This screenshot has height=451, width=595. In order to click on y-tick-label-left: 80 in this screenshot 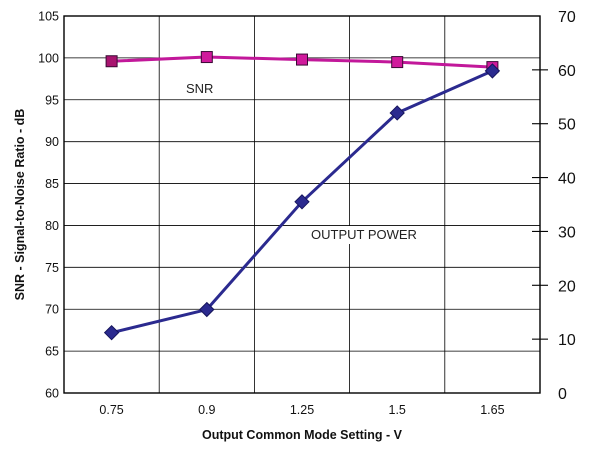, I will do `click(52, 226)`.